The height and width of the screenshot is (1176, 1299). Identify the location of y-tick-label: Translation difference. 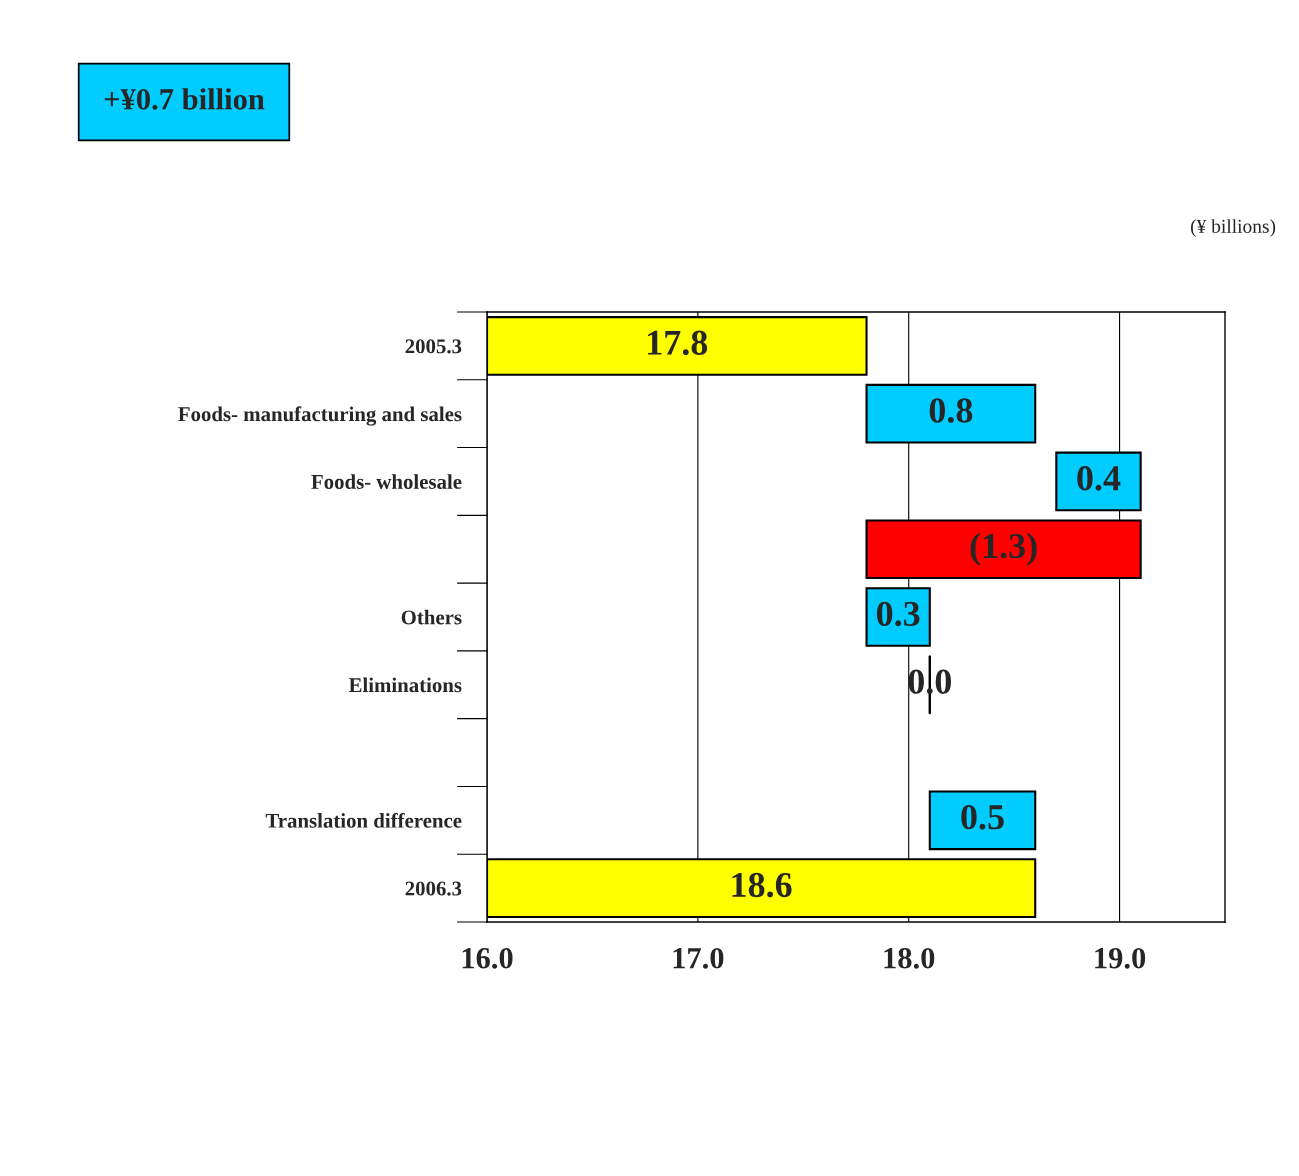
(363, 820).